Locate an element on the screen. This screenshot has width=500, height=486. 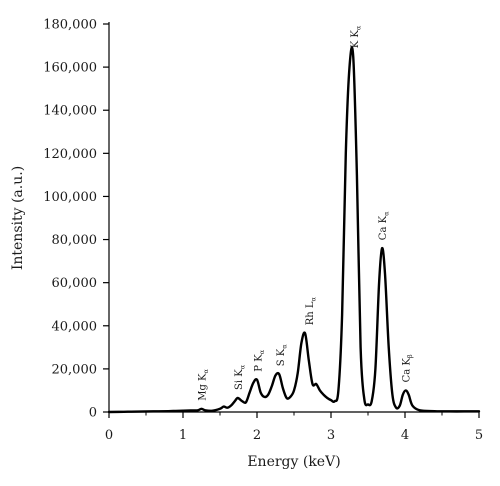
y-tick-label: 180,000 is located at coordinates (70, 25).